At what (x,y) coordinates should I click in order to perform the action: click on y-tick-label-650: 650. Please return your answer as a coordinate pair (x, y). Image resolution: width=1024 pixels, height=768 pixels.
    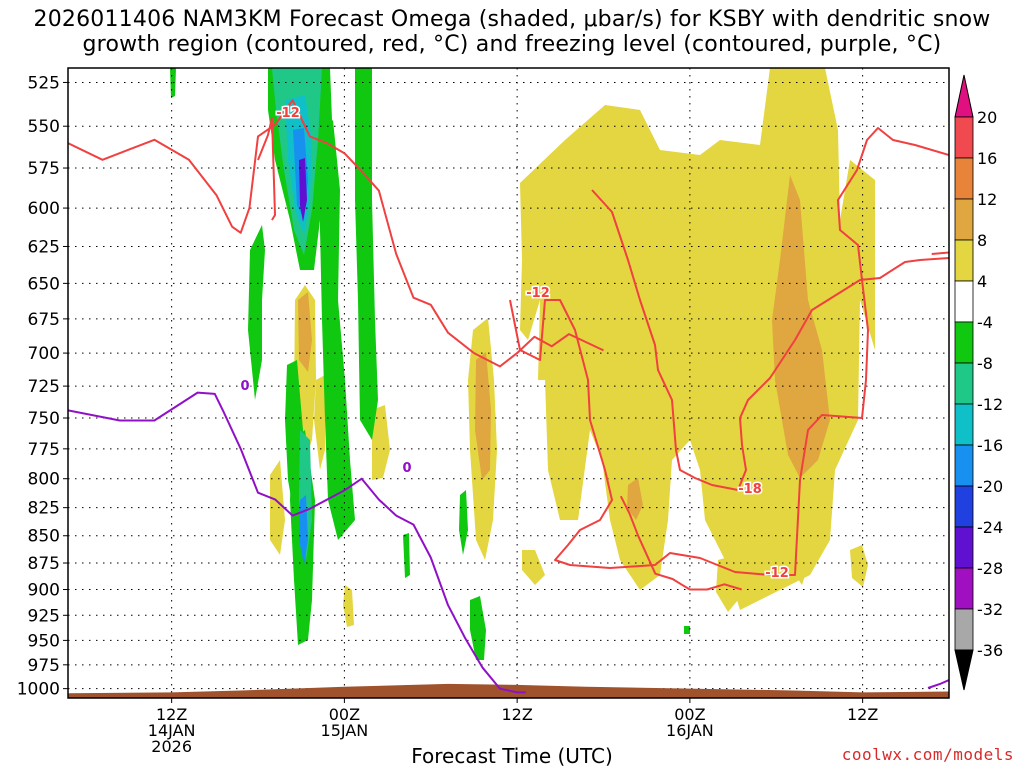
    Looking at the image, I should click on (44, 284).